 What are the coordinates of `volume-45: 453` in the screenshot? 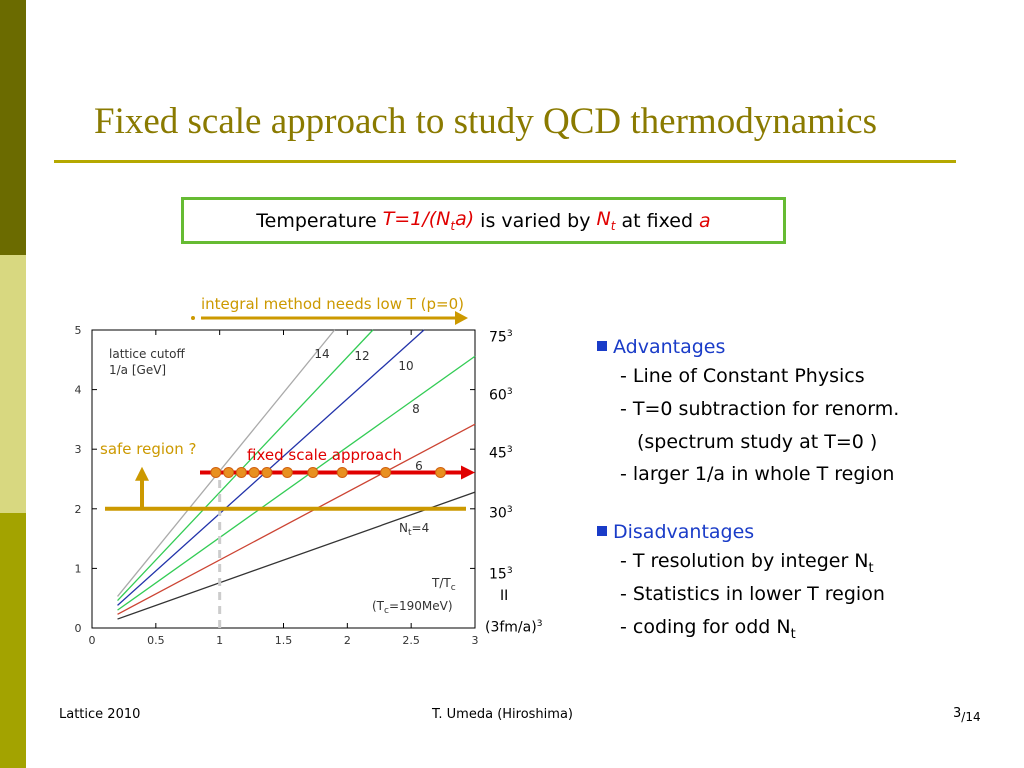 It's located at (501, 453).